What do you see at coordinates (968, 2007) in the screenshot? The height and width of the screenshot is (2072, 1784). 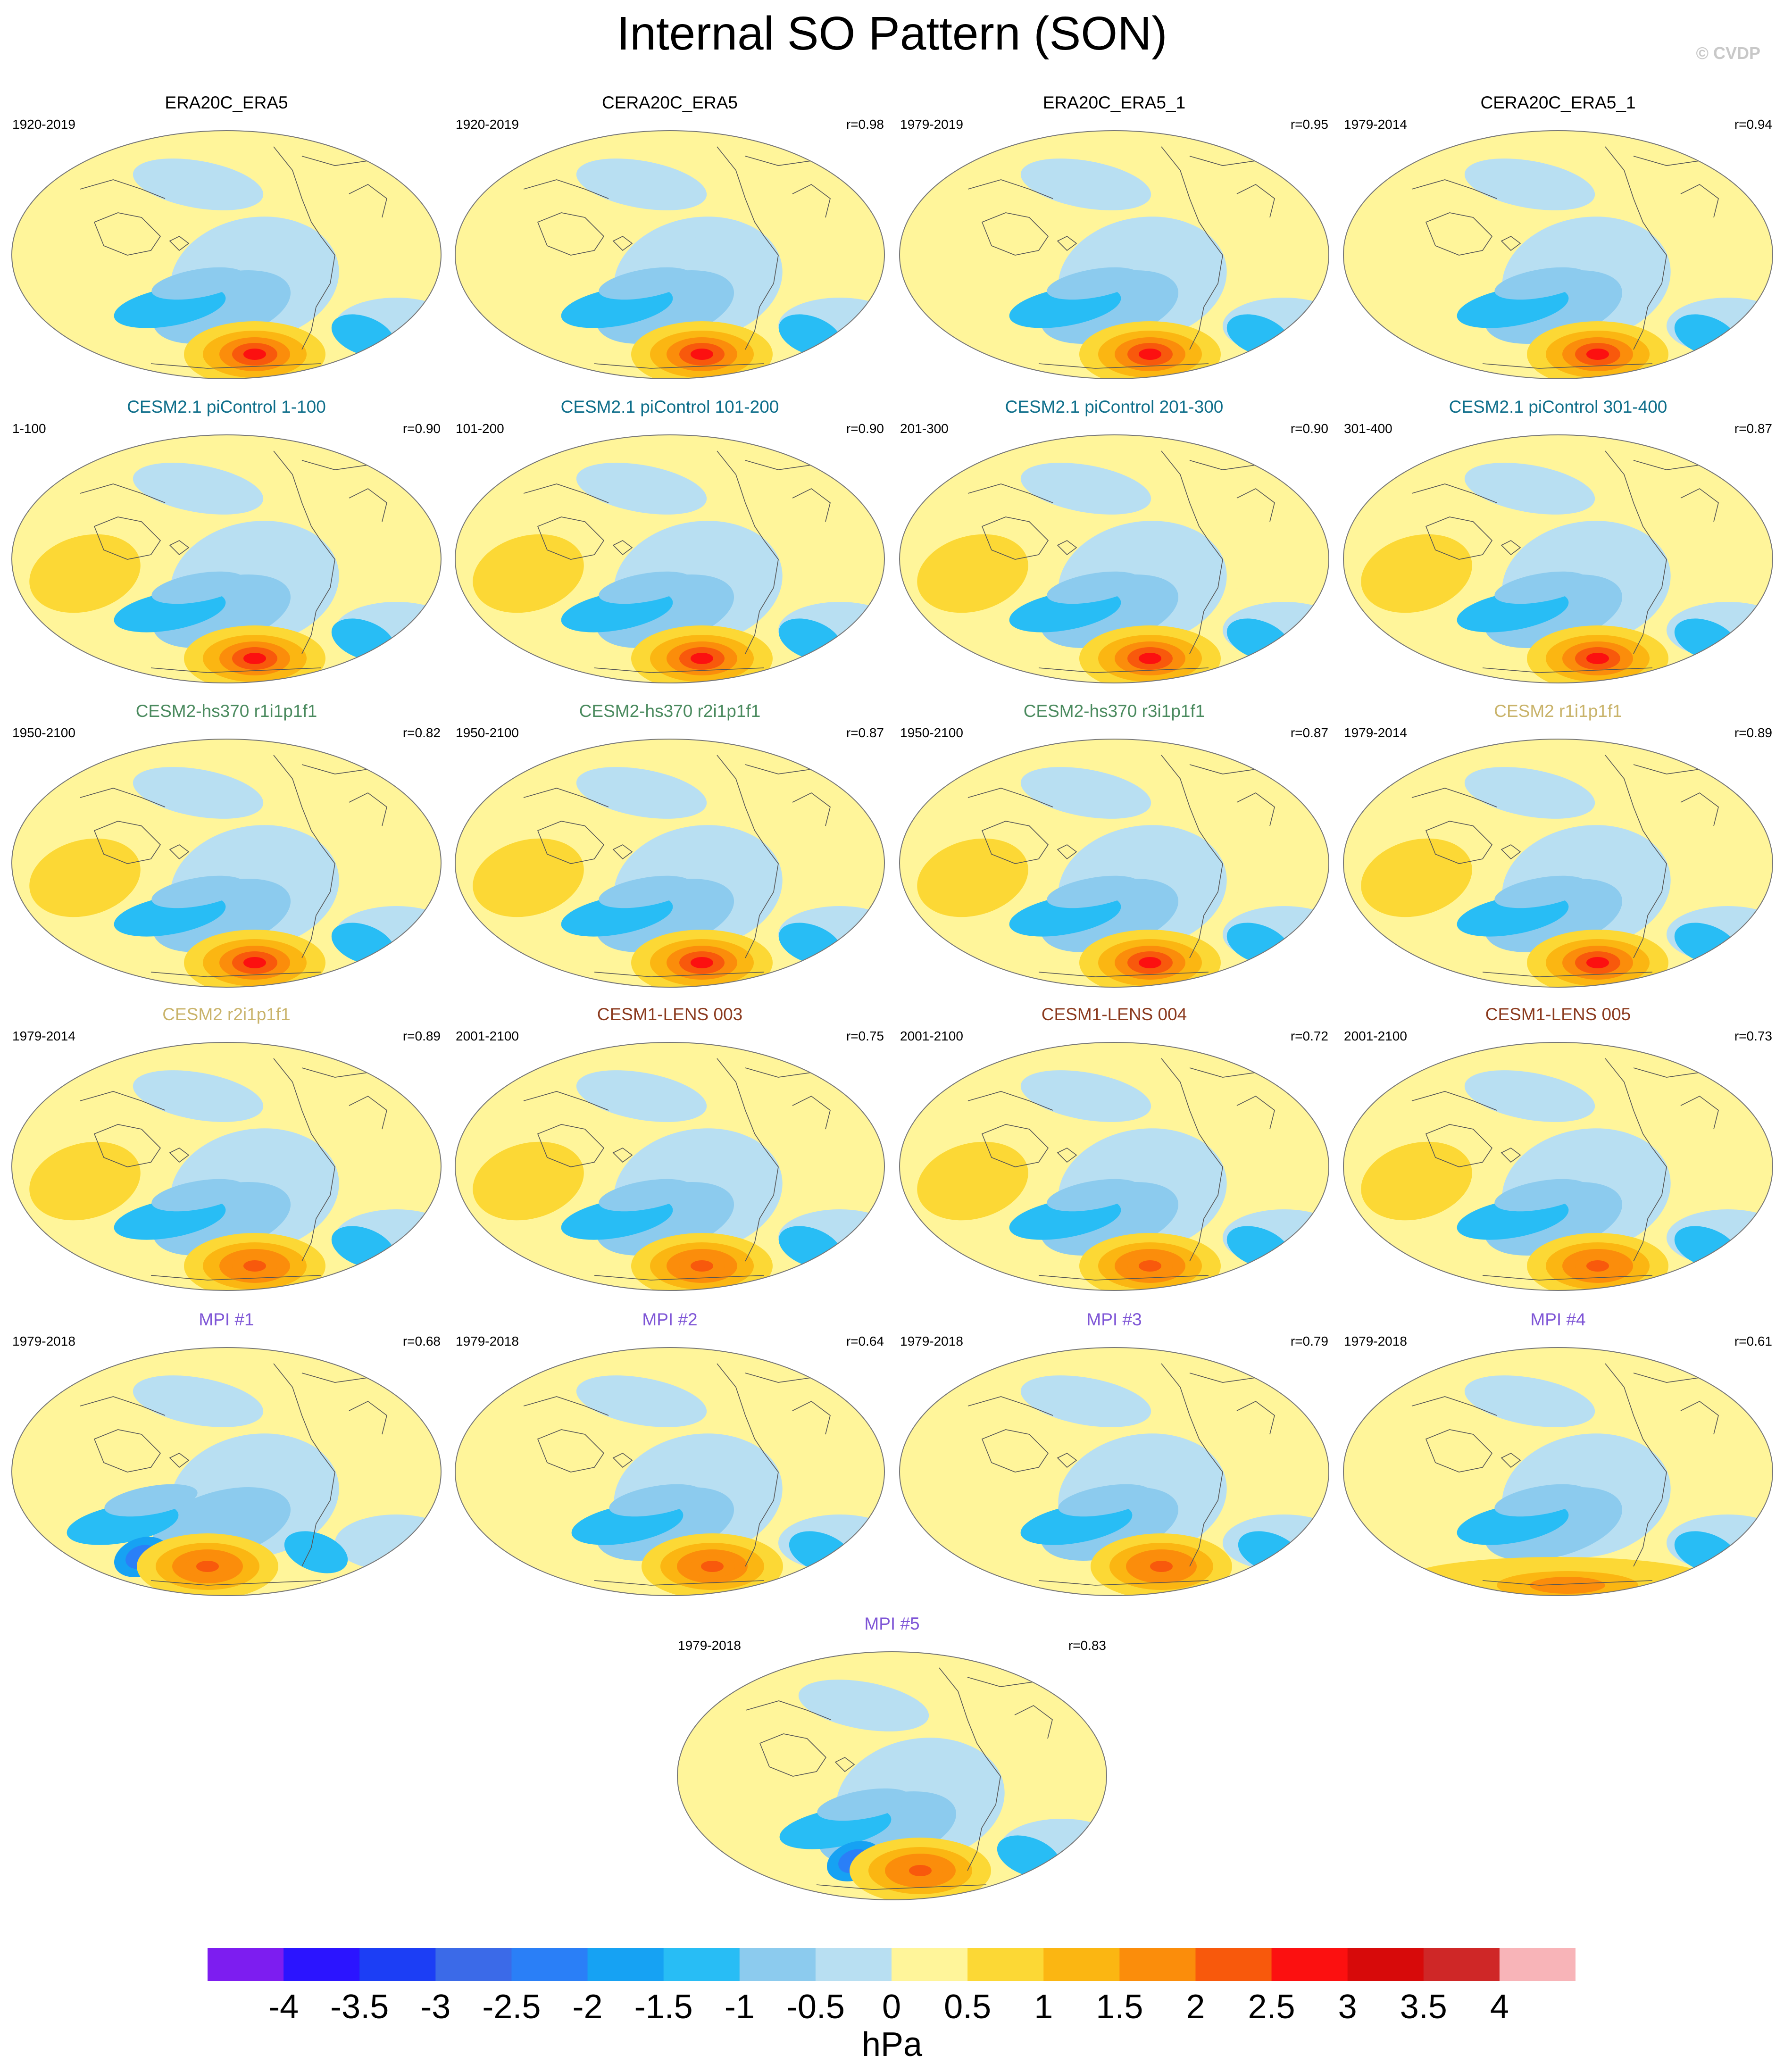 I see `colorbar-tick-label: 0.5` at bounding box center [968, 2007].